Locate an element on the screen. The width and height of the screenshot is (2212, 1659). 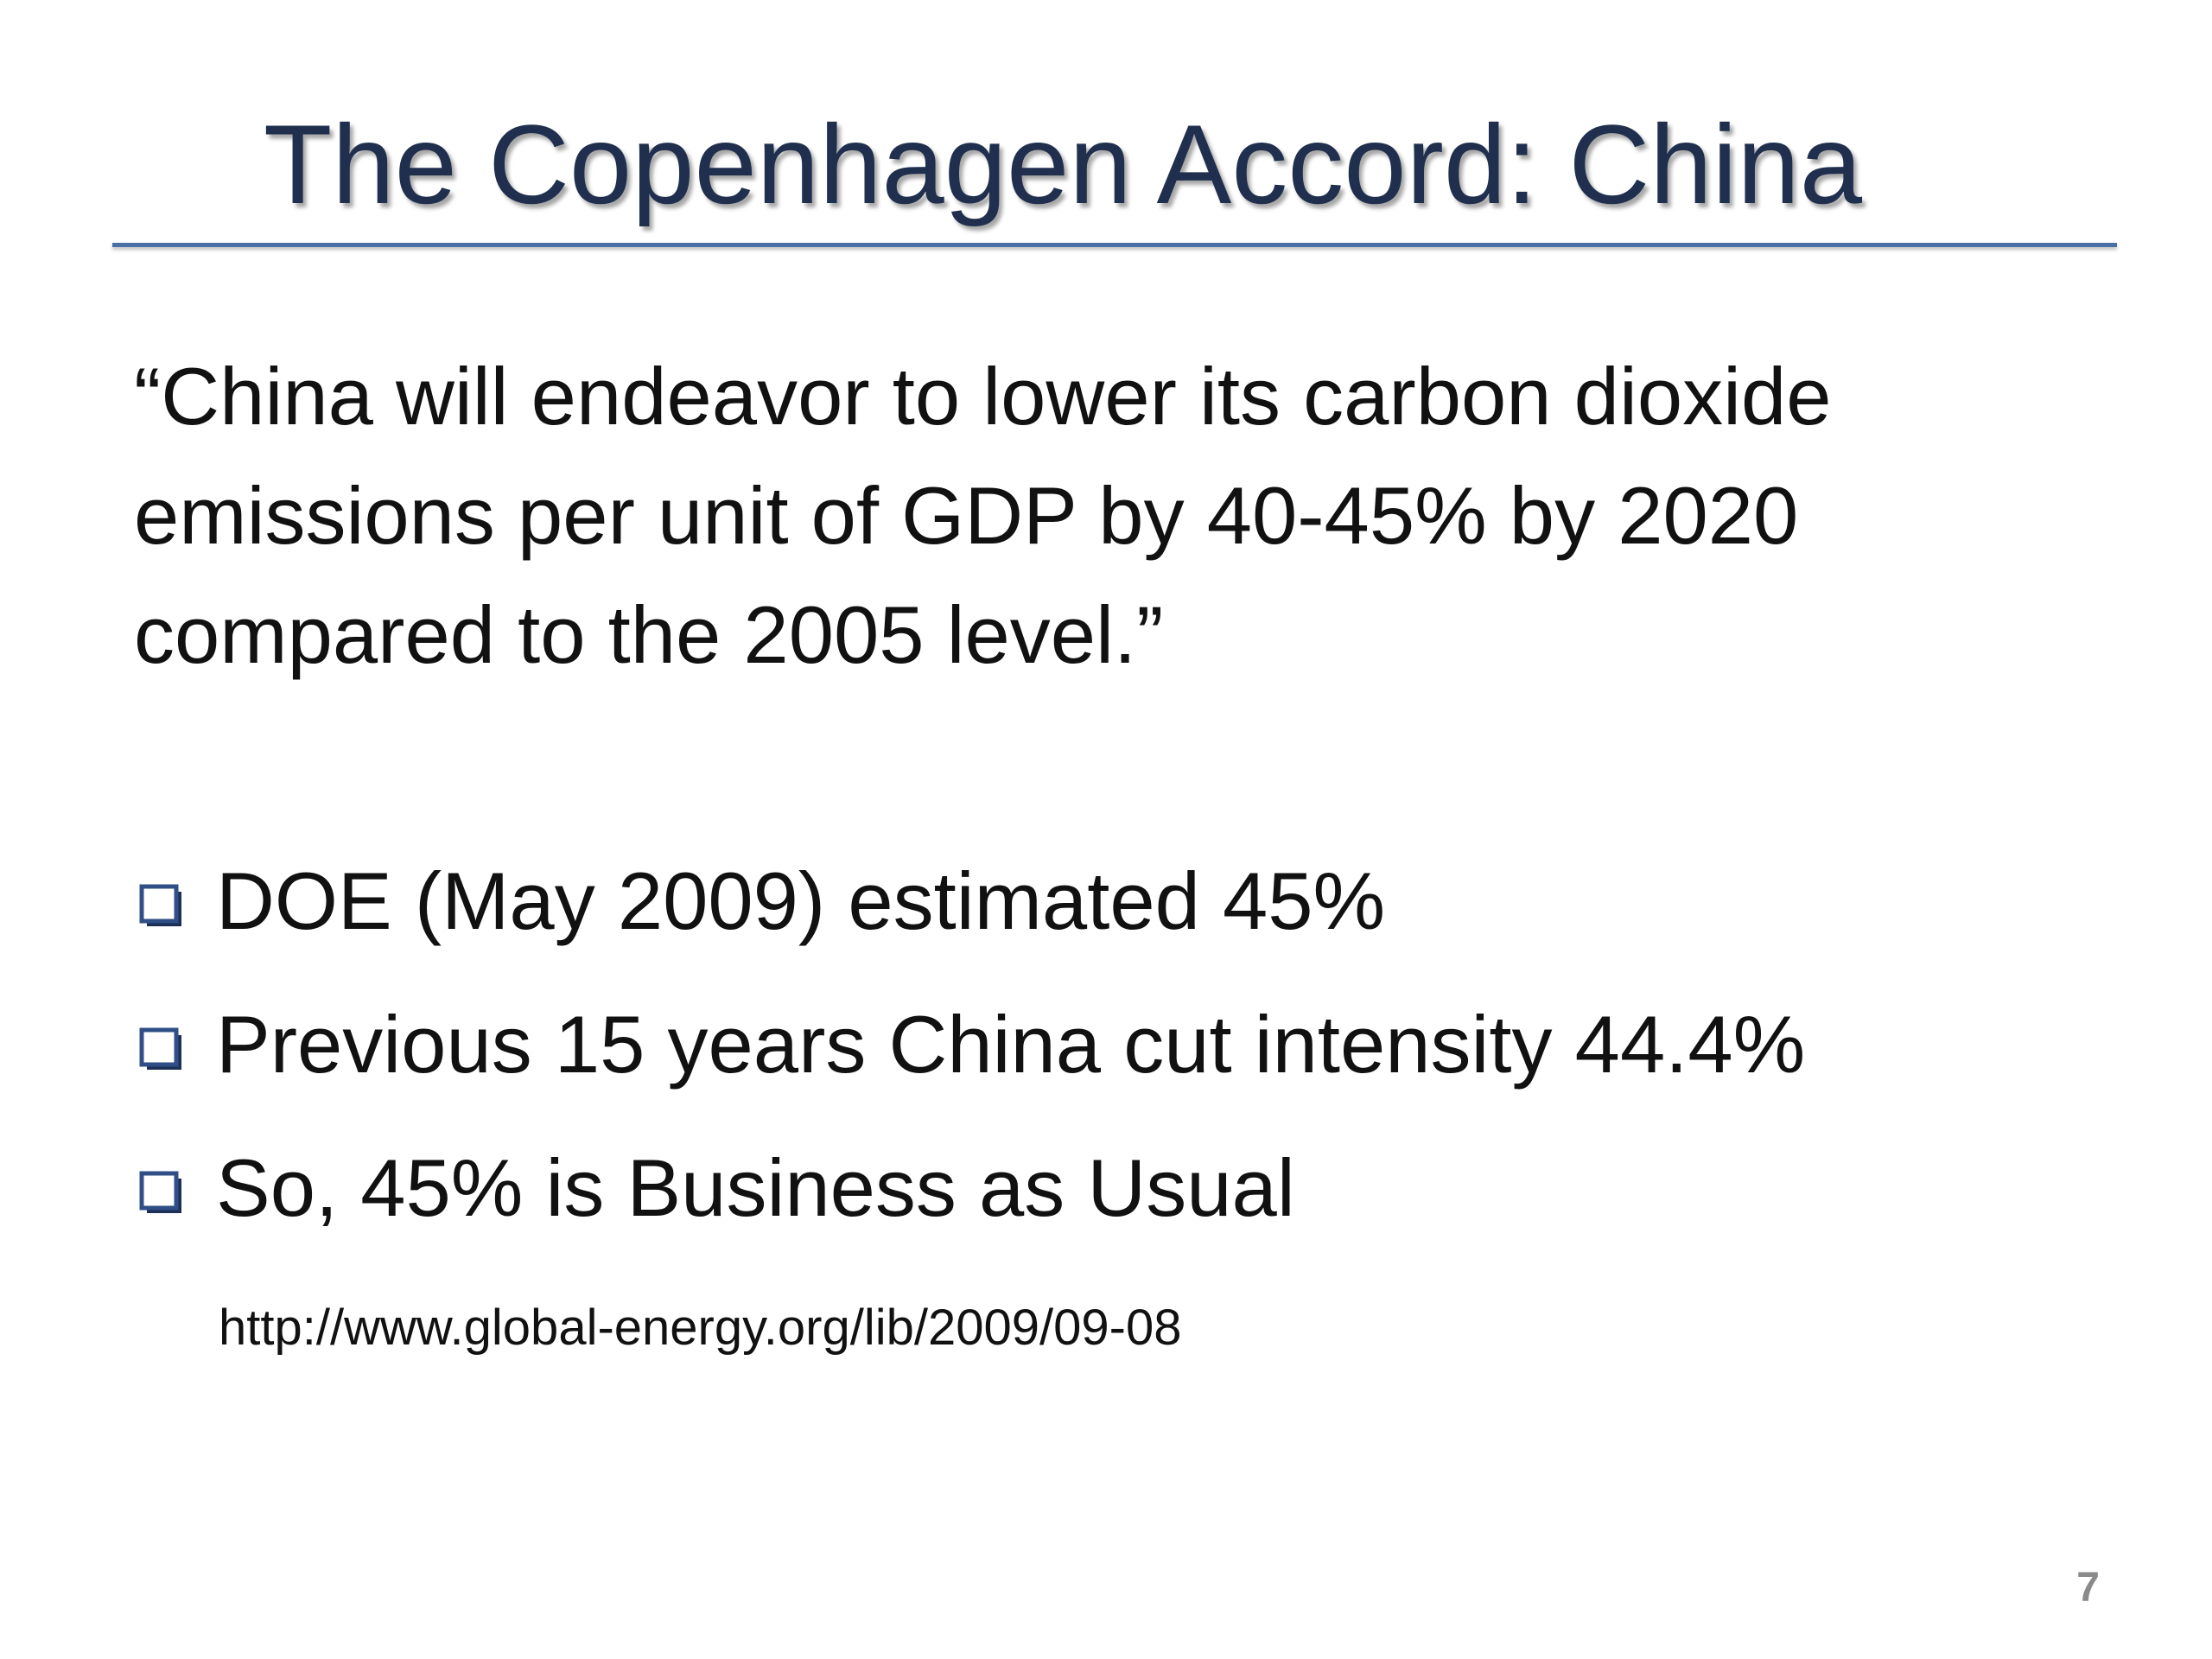
bullet-item: So, 45% is Business as Usual is located at coordinates (1132, 1188).